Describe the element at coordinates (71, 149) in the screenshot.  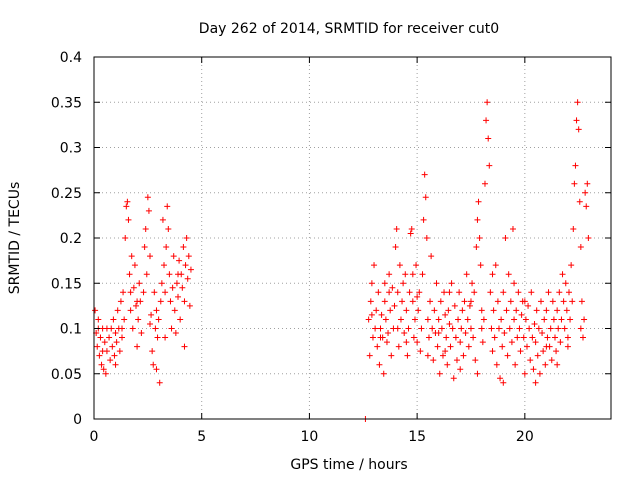
I see `y-tick-label: 0.3` at that location.